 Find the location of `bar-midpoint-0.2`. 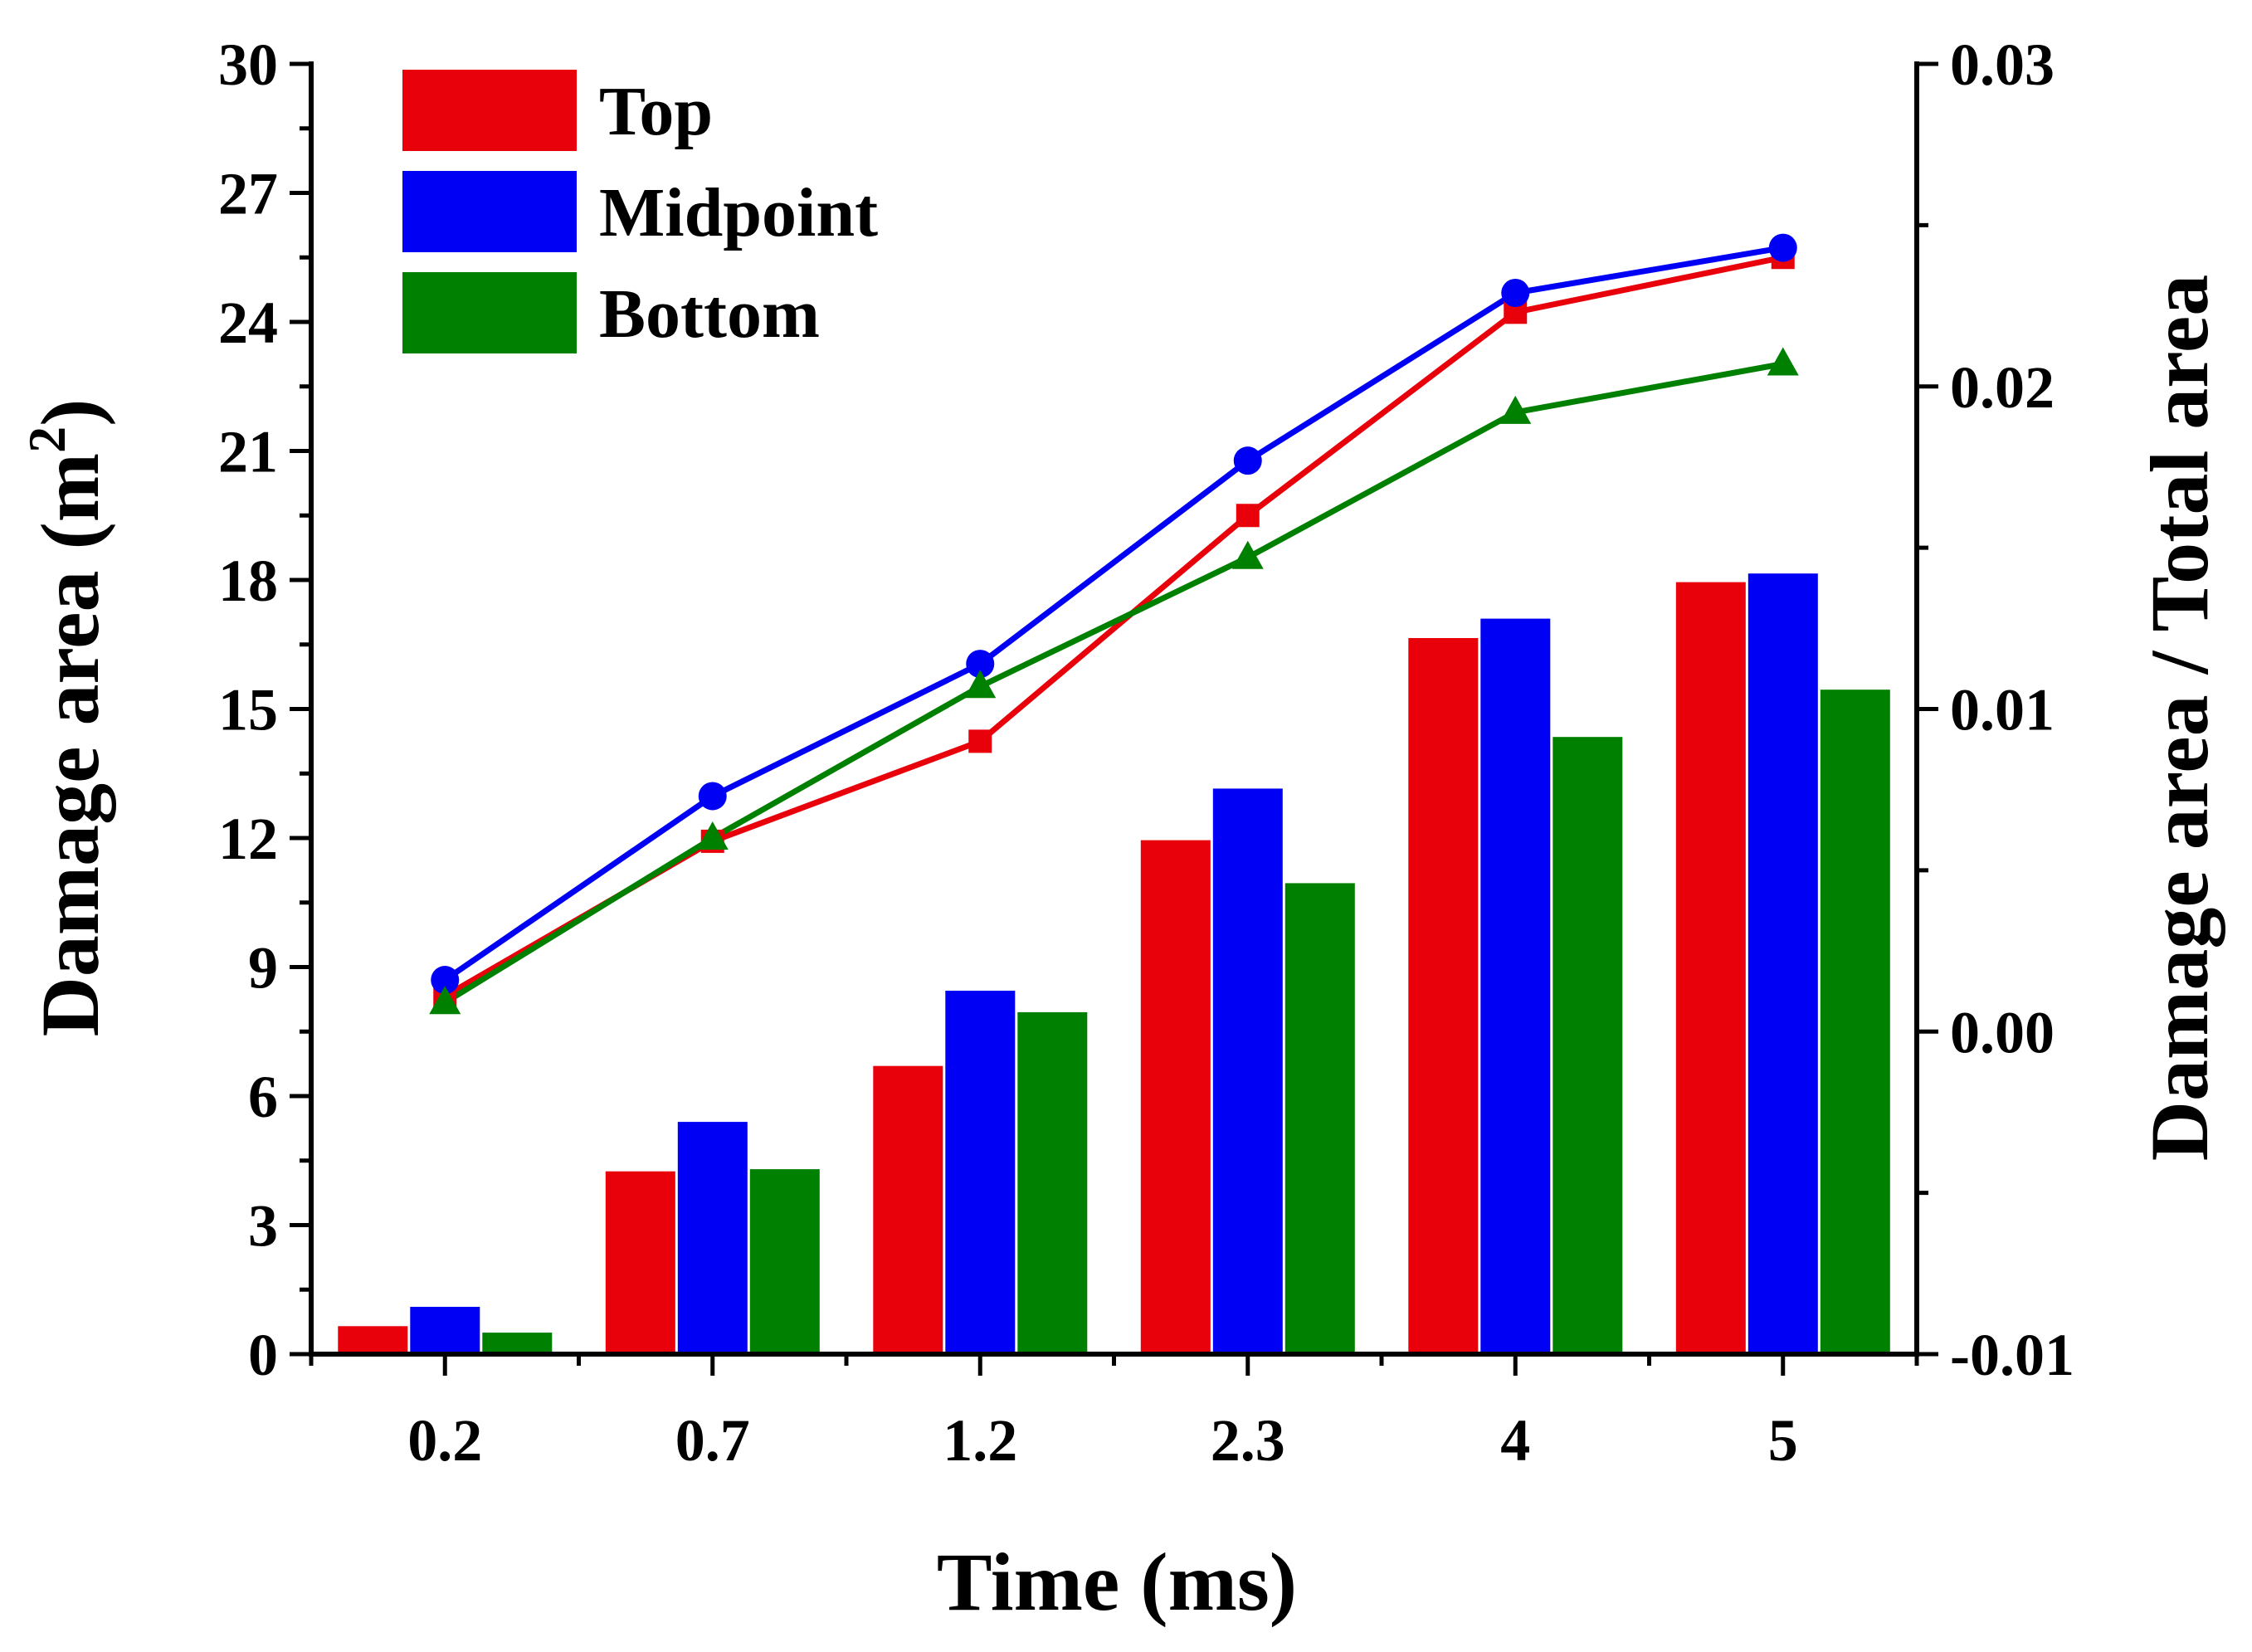

bar-midpoint-0.2 is located at coordinates (445, 1331).